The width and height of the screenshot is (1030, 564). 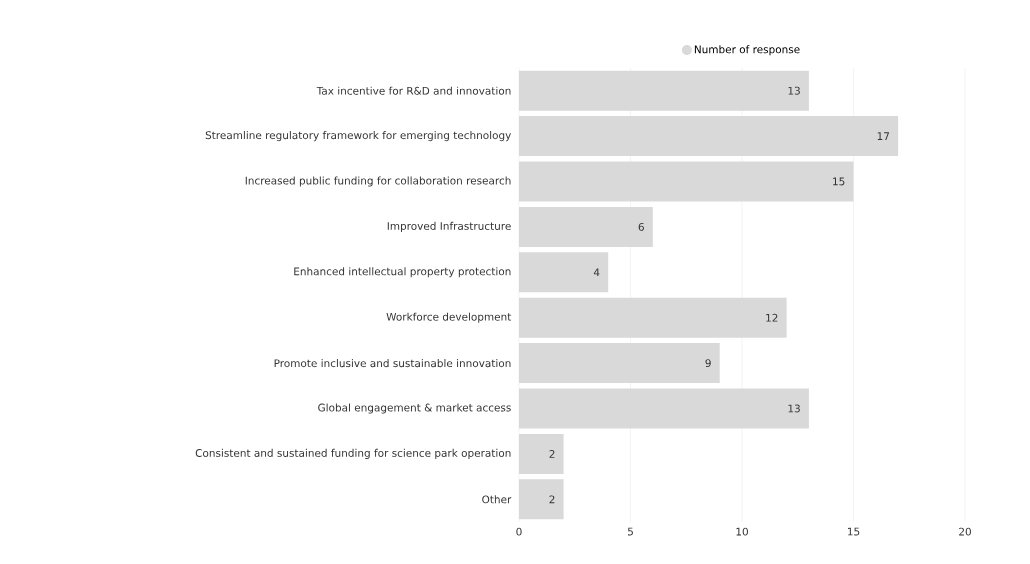 I want to click on data-label: 12, so click(x=772, y=317).